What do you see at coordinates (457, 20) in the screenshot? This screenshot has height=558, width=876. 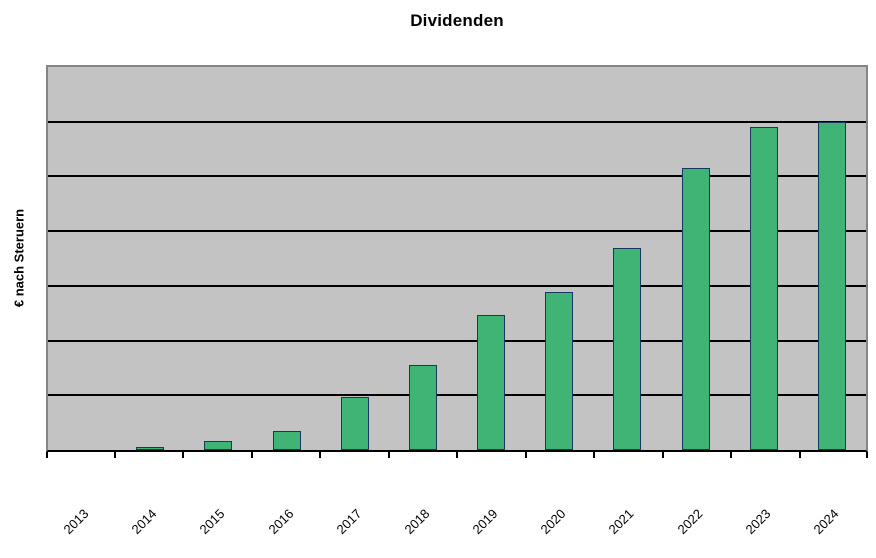 I see `chart-title: Dividenden` at bounding box center [457, 20].